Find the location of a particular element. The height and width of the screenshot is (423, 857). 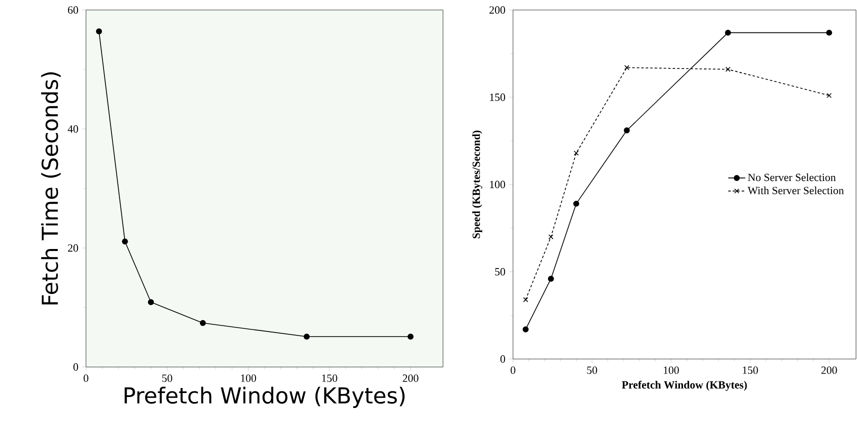

y-tick-label: 20 is located at coordinates (73, 248).